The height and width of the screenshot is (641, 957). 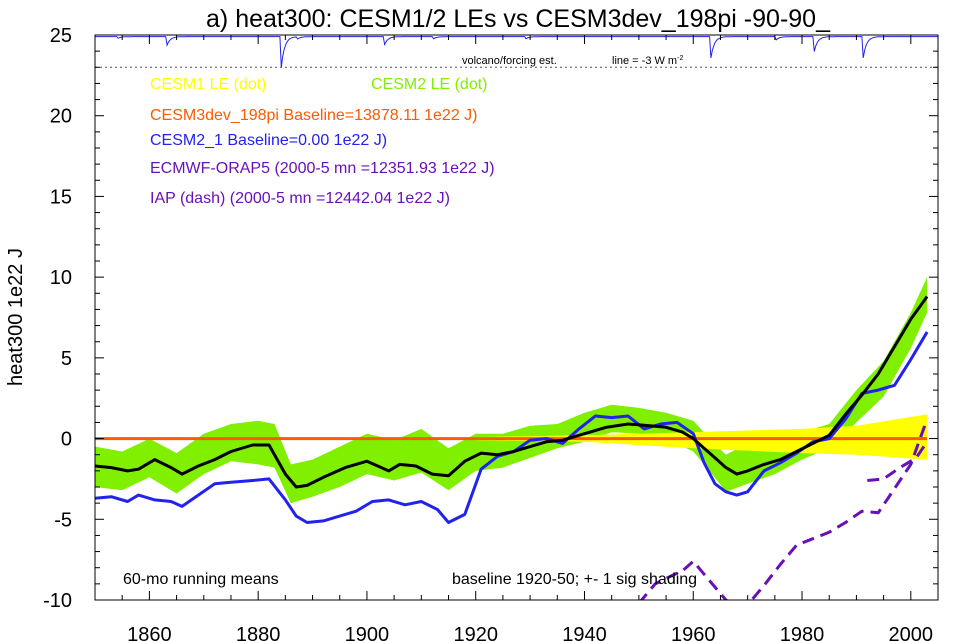 I want to click on y-axis-label: heat300 1e22 J, so click(x=16, y=317).